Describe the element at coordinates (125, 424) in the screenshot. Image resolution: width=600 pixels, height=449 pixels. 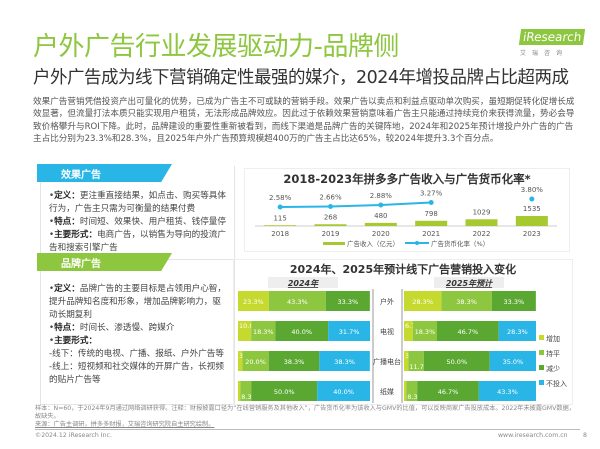
I see `source-text: 来源：广告主调研，拼多多财报，艾瑞咨询研究院自主研究绘制。` at that location.